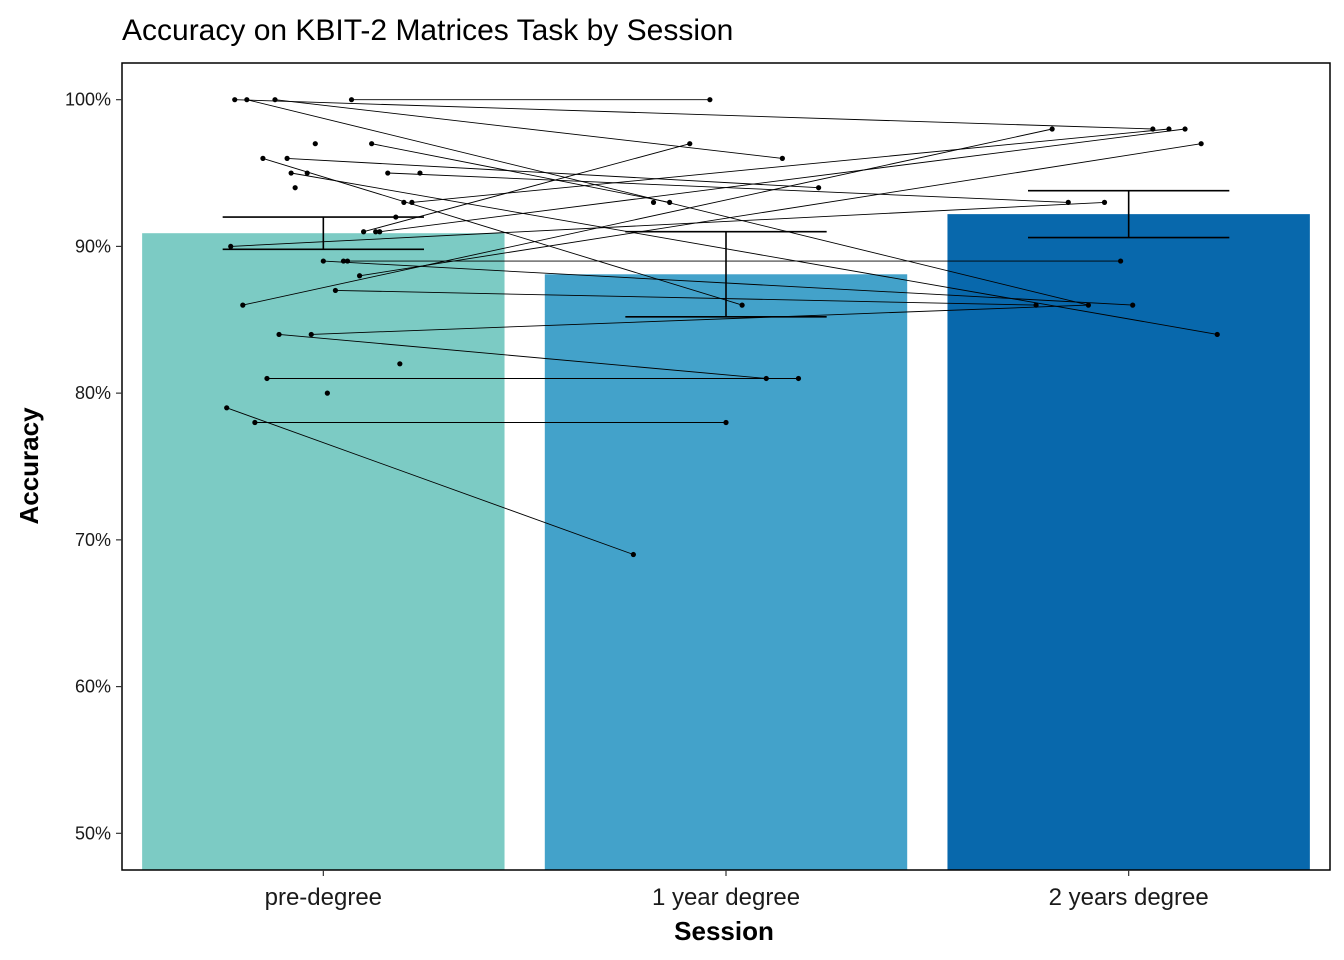  What do you see at coordinates (323, 897) in the screenshot?
I see `x-tick-label-1: pre-degree` at bounding box center [323, 897].